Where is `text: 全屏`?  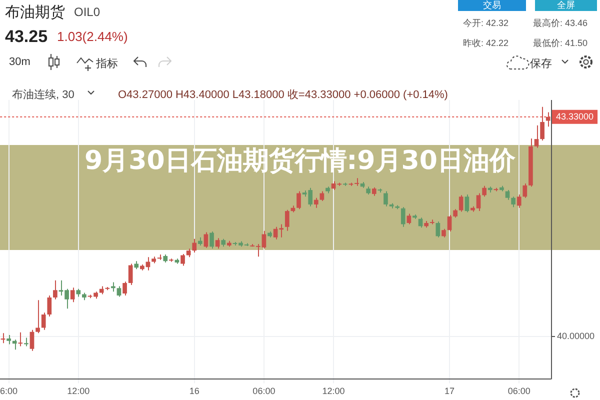
text: 全屏 is located at coordinates (566, 5).